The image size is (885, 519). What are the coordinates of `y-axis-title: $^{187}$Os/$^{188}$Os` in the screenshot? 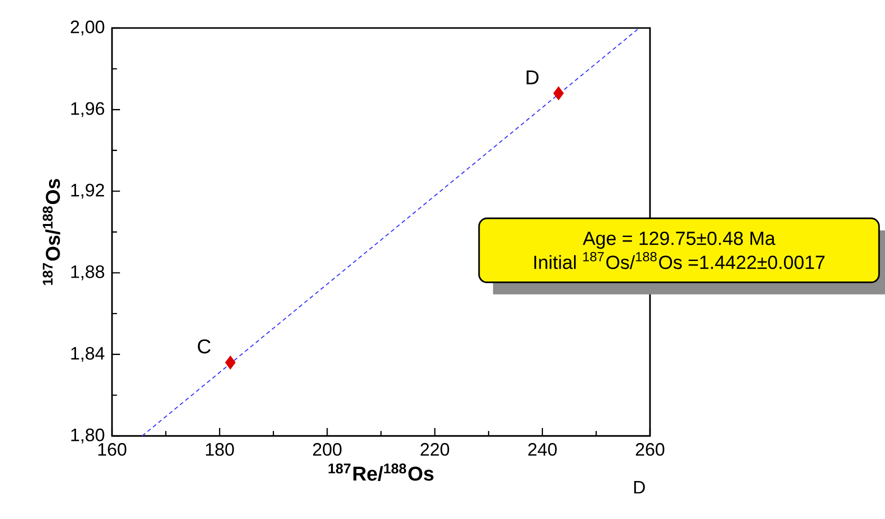 It's located at (51, 231).